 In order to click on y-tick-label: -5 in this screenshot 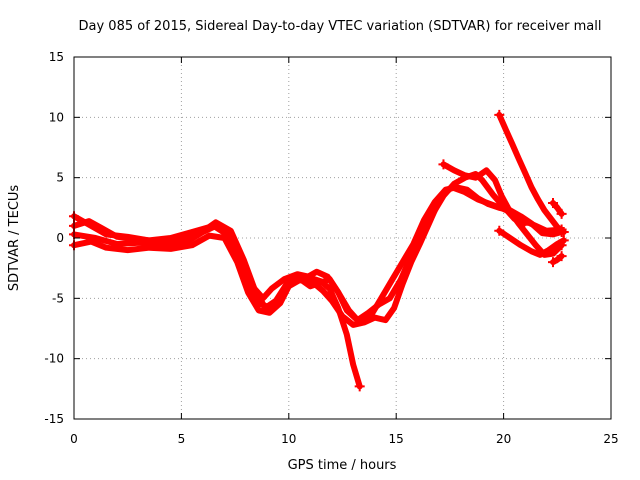, I will do `click(58, 298)`.